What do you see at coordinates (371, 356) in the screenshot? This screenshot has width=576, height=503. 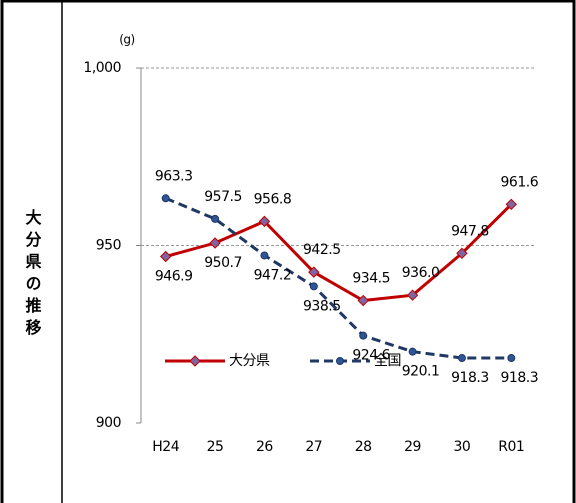 I see `data-label: 924.6` at bounding box center [371, 356].